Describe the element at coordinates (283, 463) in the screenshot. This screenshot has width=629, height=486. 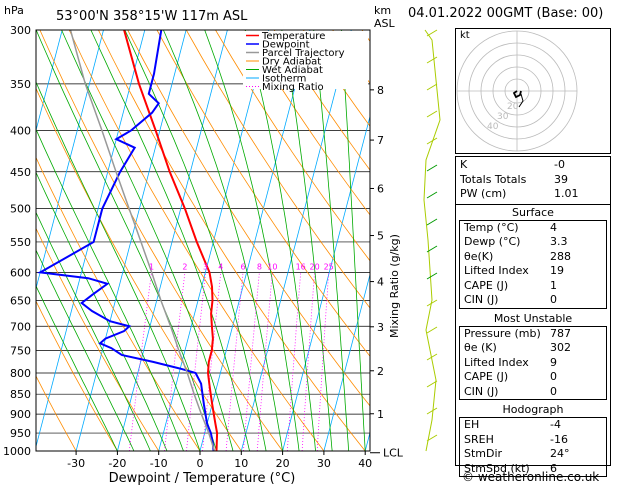
I see `x-tick-label: 20` at that location.